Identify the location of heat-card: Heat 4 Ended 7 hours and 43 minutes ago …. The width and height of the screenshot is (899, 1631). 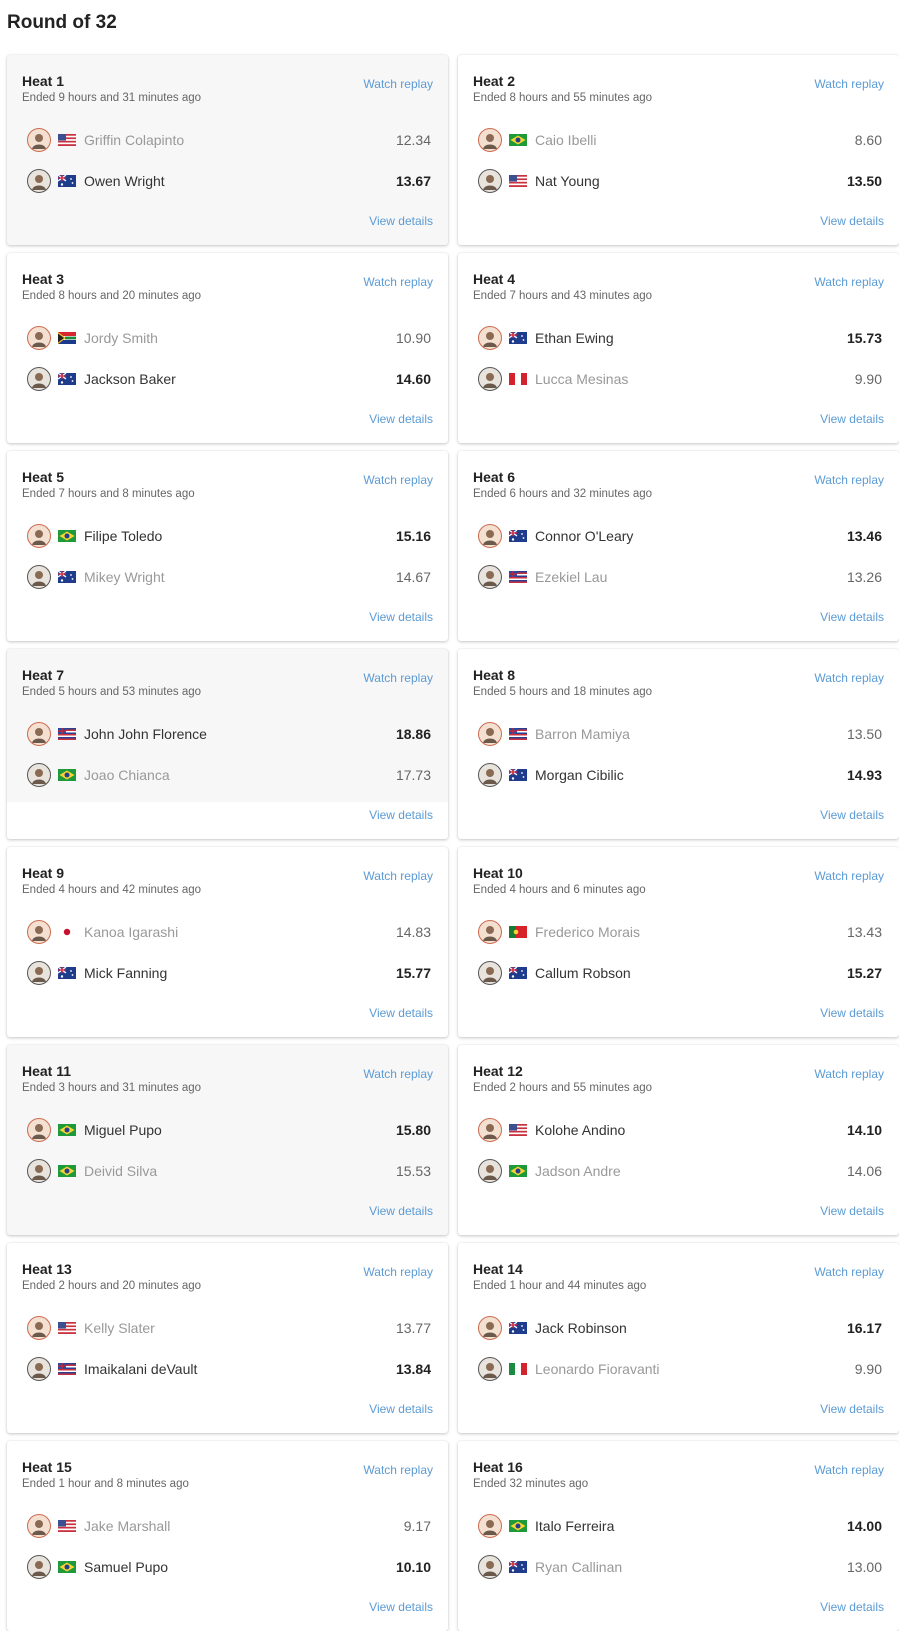
(678, 348).